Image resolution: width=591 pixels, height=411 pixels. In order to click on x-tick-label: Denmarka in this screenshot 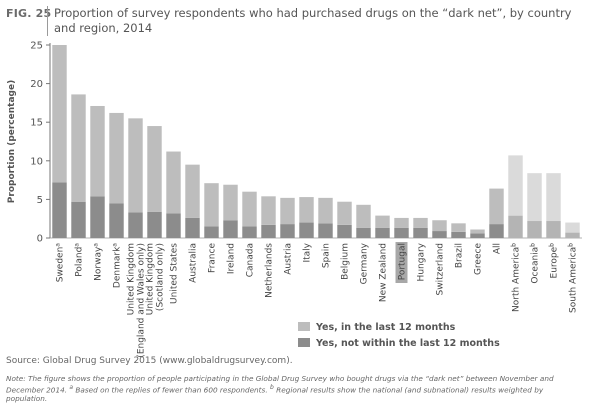, I will do `click(117, 265)`.